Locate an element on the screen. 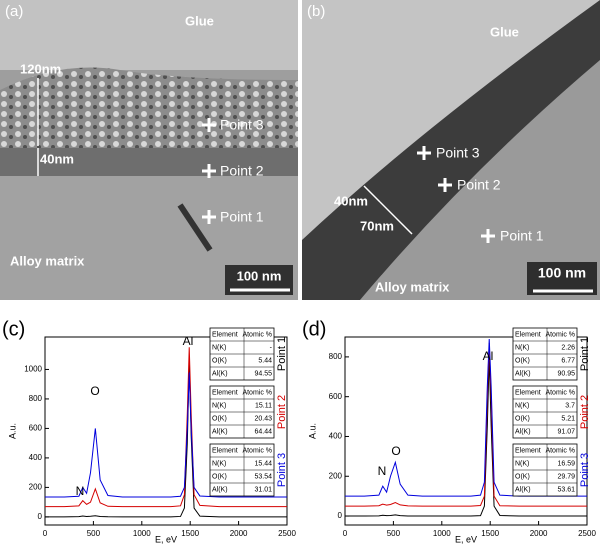  table-cell: 31.01 is located at coordinates (263, 489).